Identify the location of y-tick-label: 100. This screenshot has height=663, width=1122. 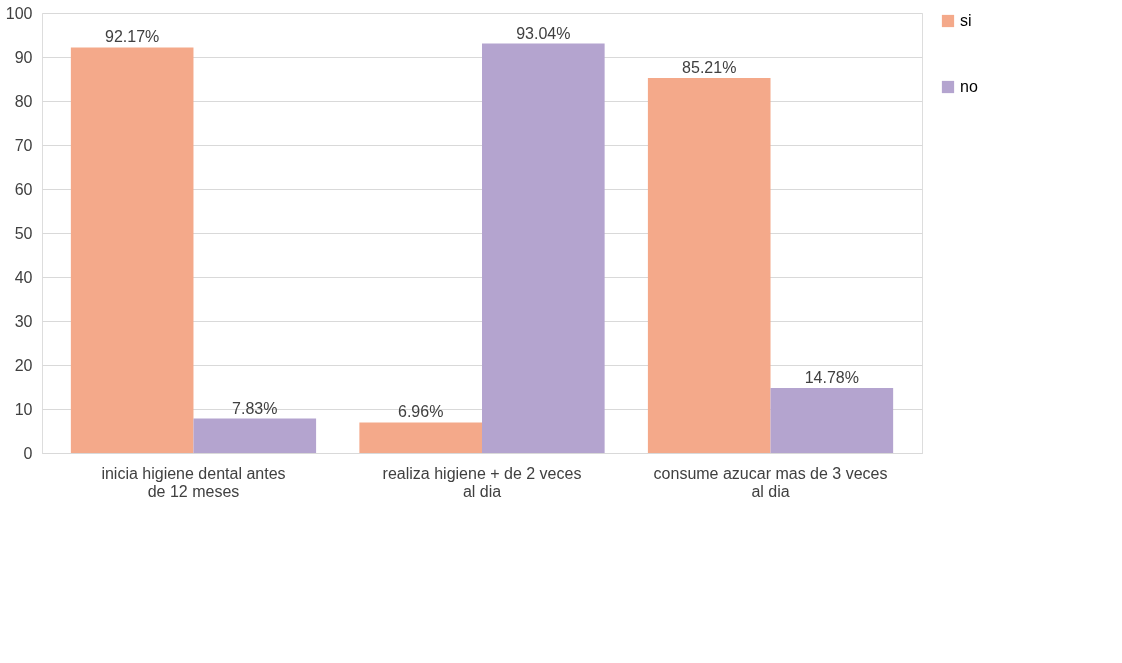
(19, 13).